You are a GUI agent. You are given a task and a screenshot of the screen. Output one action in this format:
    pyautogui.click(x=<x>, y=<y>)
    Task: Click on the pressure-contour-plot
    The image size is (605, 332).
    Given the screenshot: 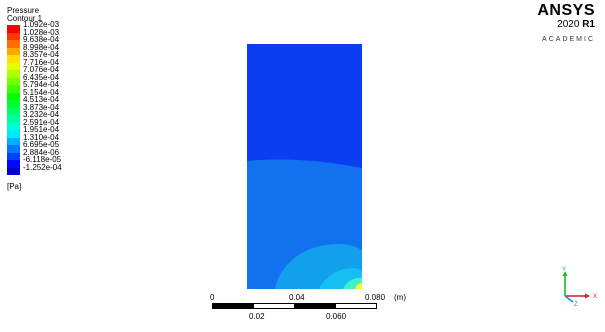 What is the action you would take?
    pyautogui.click(x=304, y=166)
    